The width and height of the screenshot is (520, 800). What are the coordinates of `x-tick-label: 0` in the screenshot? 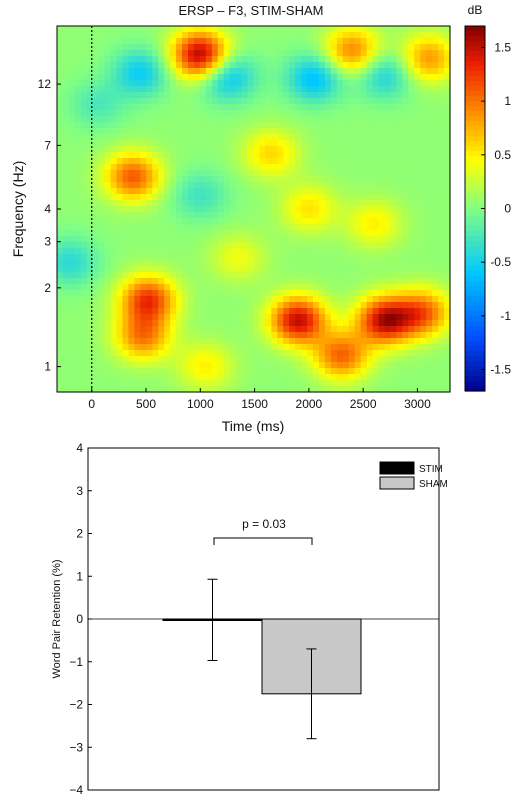 It's located at (91, 404).